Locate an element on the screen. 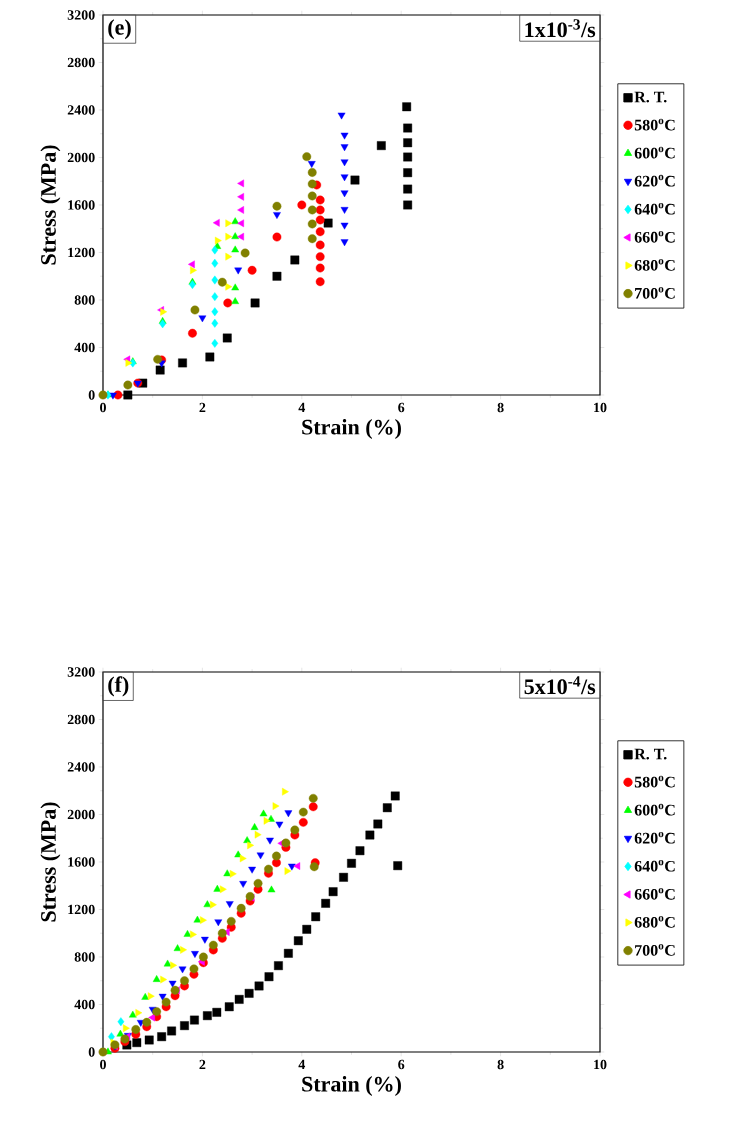 This screenshot has height=1132, width=736. annotation: (e) is located at coordinates (119, 29).